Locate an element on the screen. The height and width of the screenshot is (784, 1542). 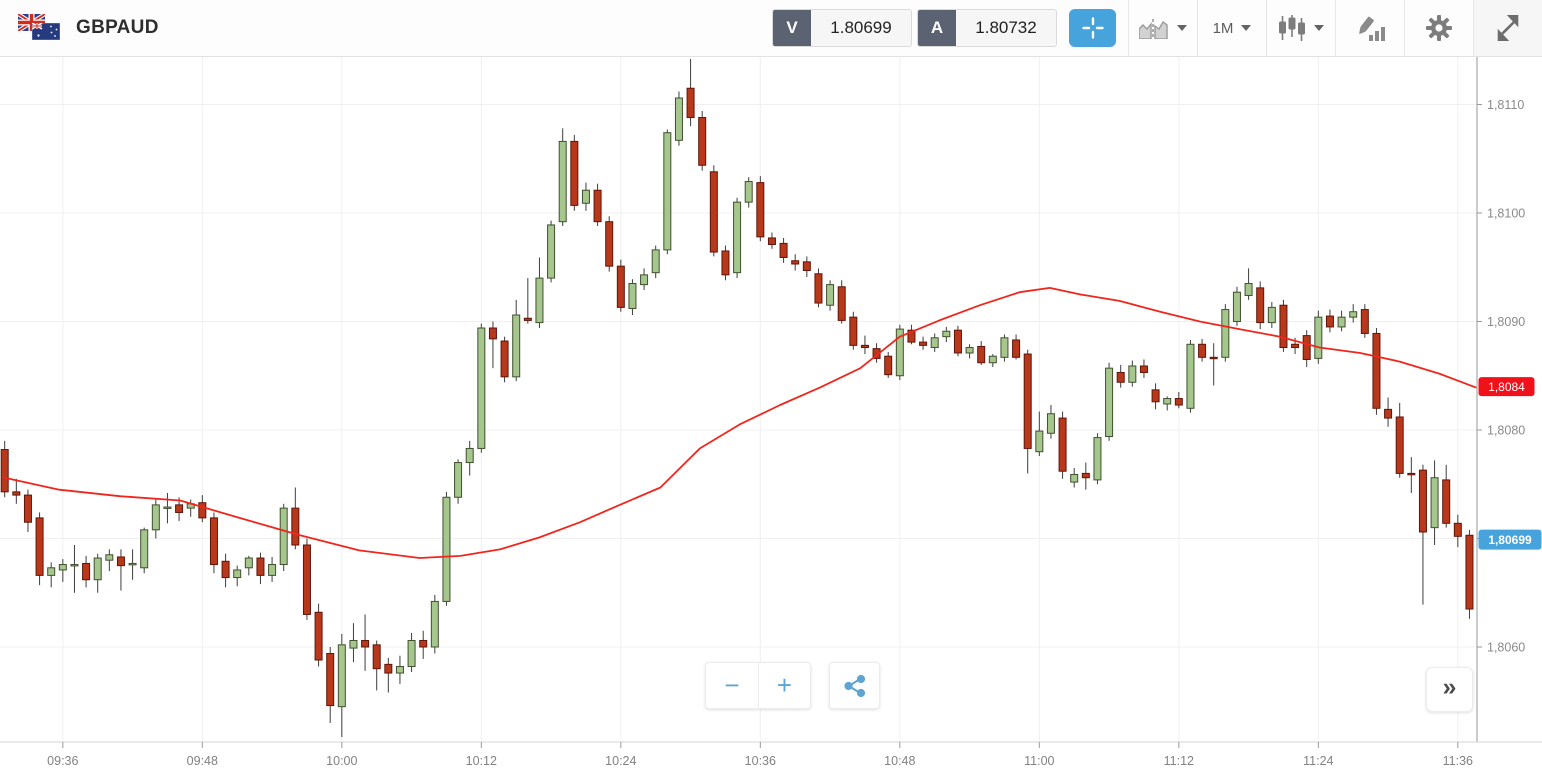
svg-text: 1,8060 is located at coordinates (1506, 648).